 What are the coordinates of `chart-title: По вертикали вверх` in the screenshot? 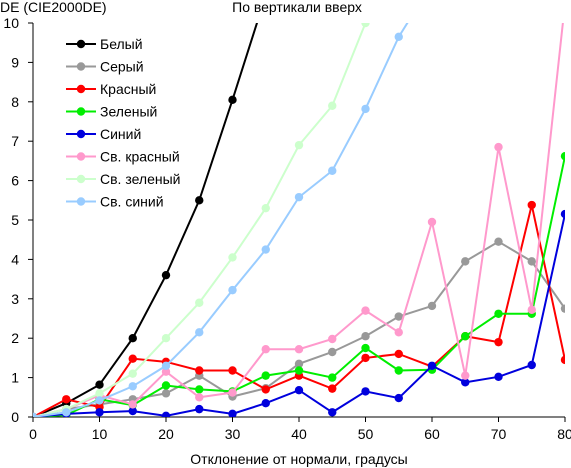 It's located at (297, 7).